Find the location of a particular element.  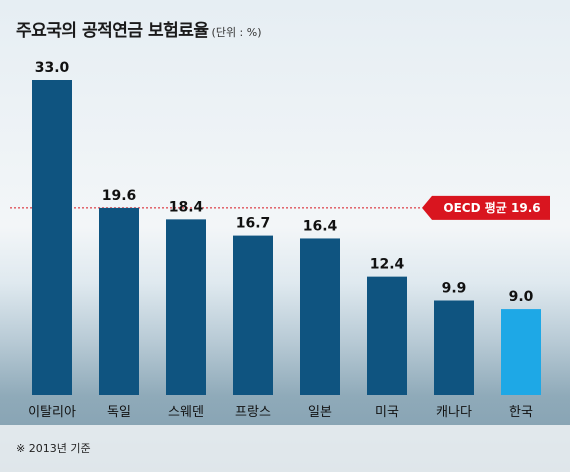

chart-title: 주요국의 공적연금 보험료율 is located at coordinates (112, 31).